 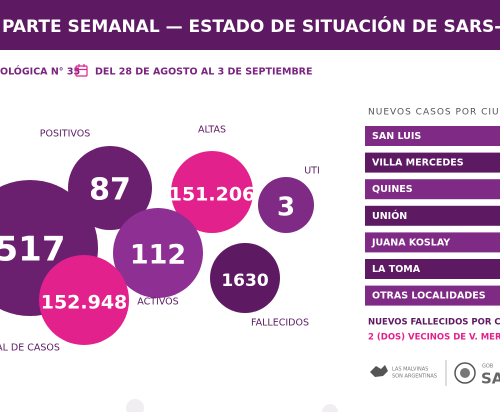 What do you see at coordinates (490, 379) in the screenshot?
I see `gov-big: SAN` at bounding box center [490, 379].